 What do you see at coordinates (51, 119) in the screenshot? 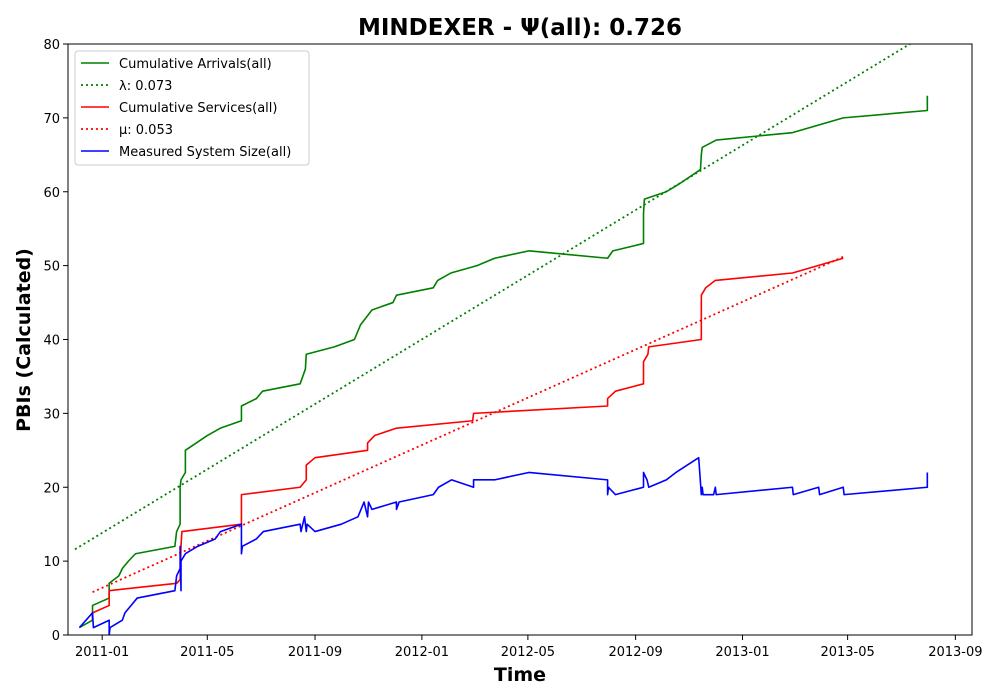
I see `y-tick-label: 70` at bounding box center [51, 119].